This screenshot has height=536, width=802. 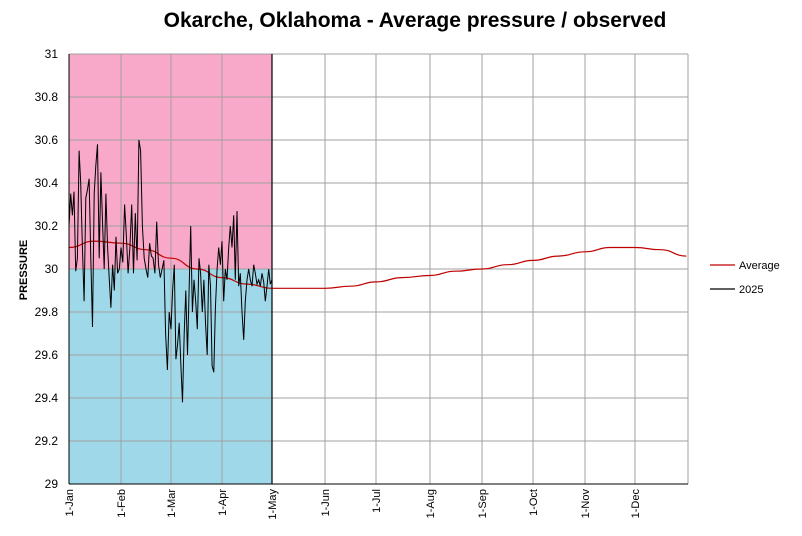 What do you see at coordinates (636, 504) in the screenshot?
I see `x-tick-label: 1-Dec` at bounding box center [636, 504].